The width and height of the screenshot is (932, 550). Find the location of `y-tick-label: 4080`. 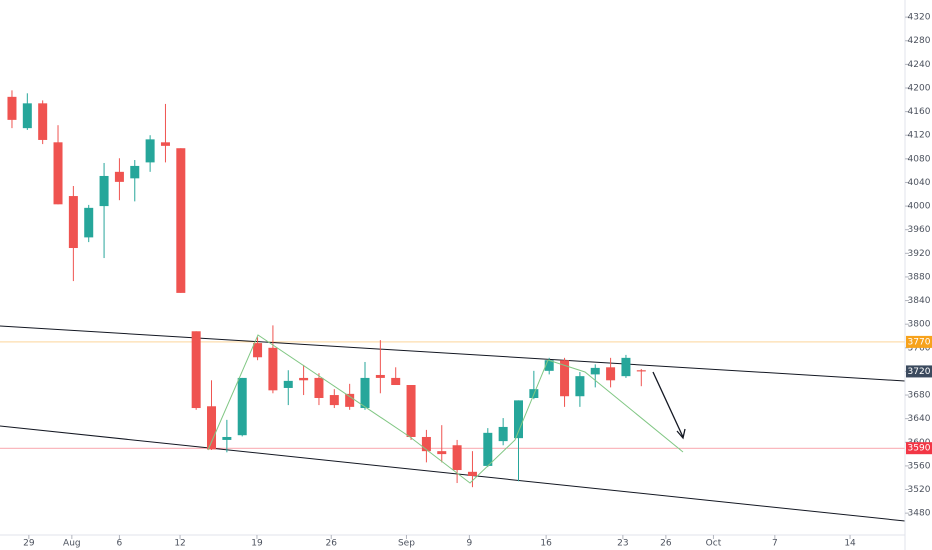

y-tick-label: 4080 is located at coordinates (919, 159).